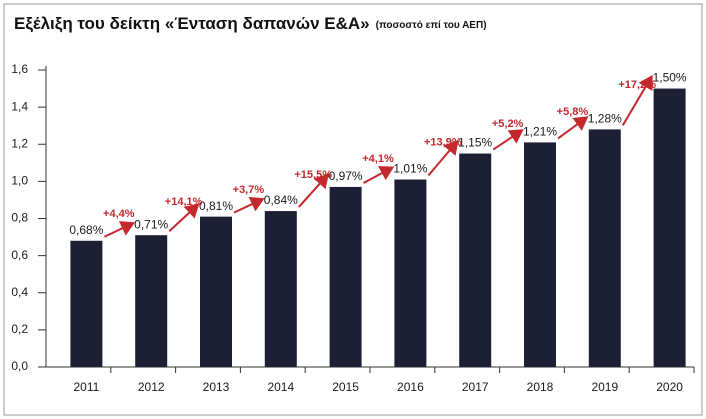  Describe the element at coordinates (19, 218) in the screenshot. I see `y-tick-label: 0,8` at that location.